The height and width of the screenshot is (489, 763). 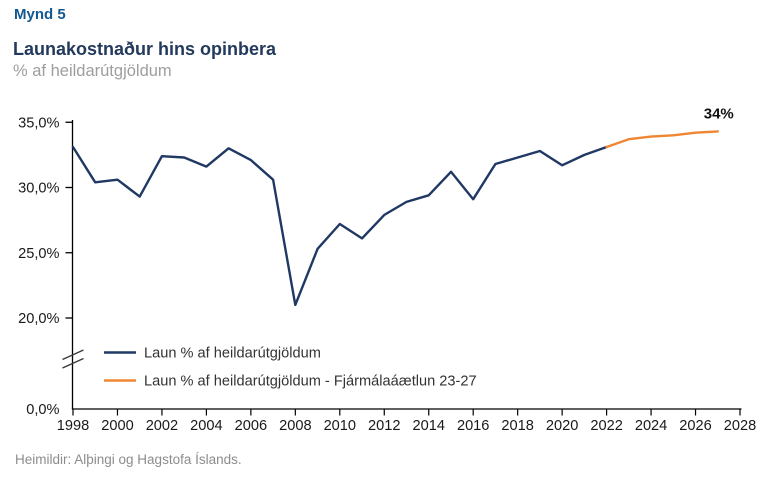 What do you see at coordinates (606, 426) in the screenshot?
I see `x-tick-label: 2022` at bounding box center [606, 426].